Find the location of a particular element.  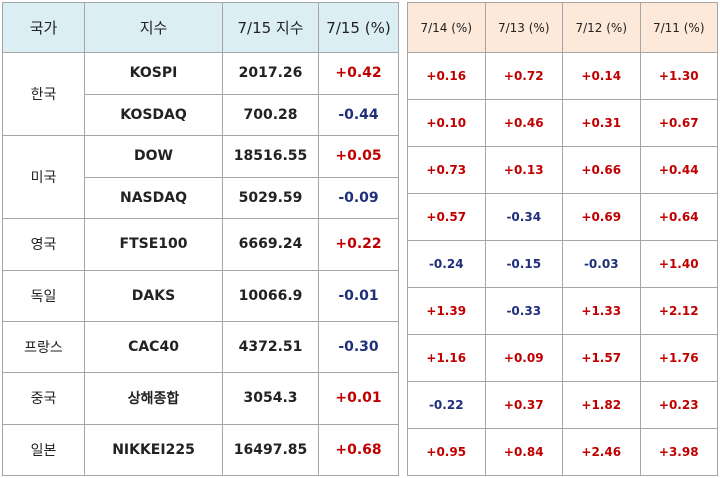

data-row: 미국 DOW 18516.55 +0.05 is located at coordinates (200, 177).